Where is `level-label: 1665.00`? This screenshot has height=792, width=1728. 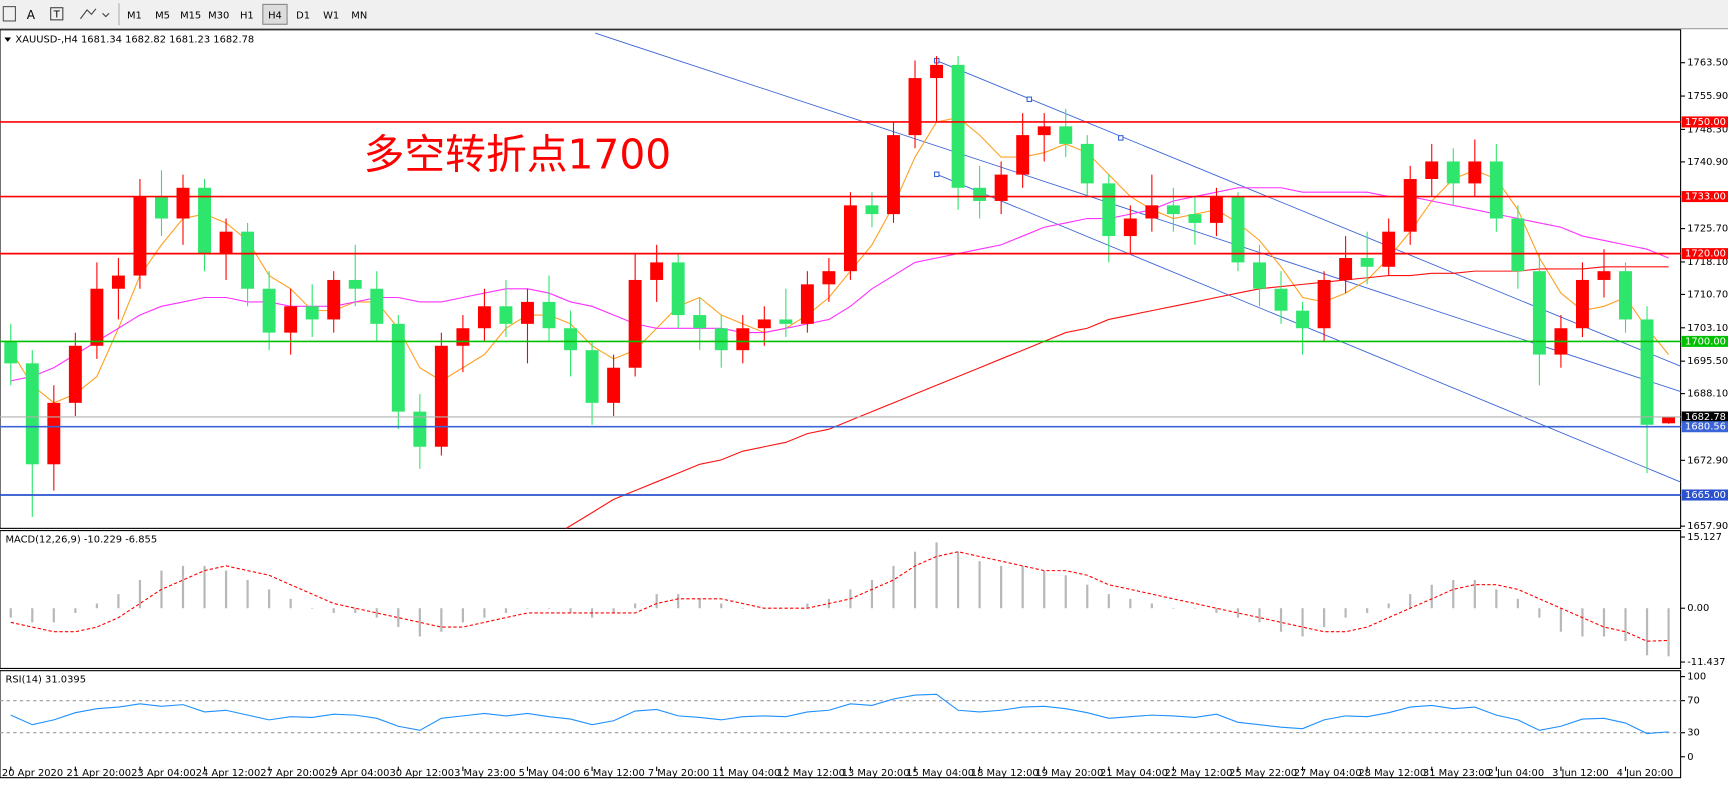
level-label: 1665.00 is located at coordinates (1705, 495).